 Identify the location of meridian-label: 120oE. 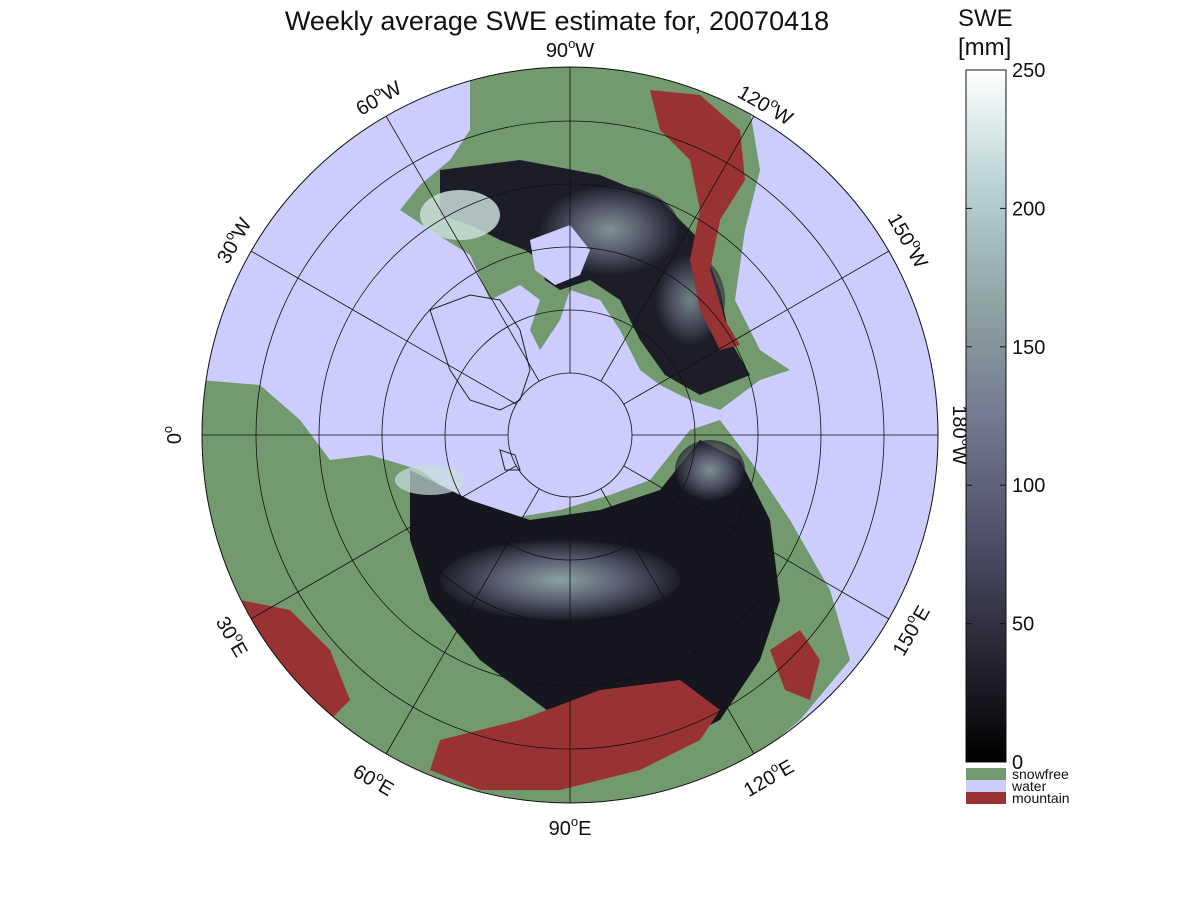
(768, 776).